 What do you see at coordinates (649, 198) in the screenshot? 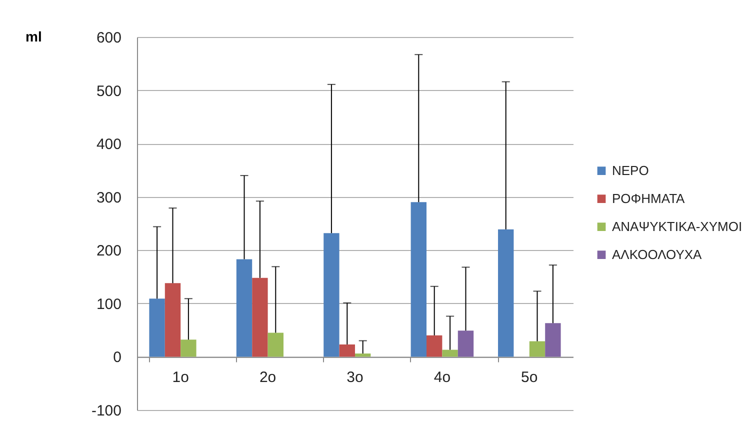
I see `legend-label: ΡΟΦΗΜΑΤΑ` at bounding box center [649, 198].